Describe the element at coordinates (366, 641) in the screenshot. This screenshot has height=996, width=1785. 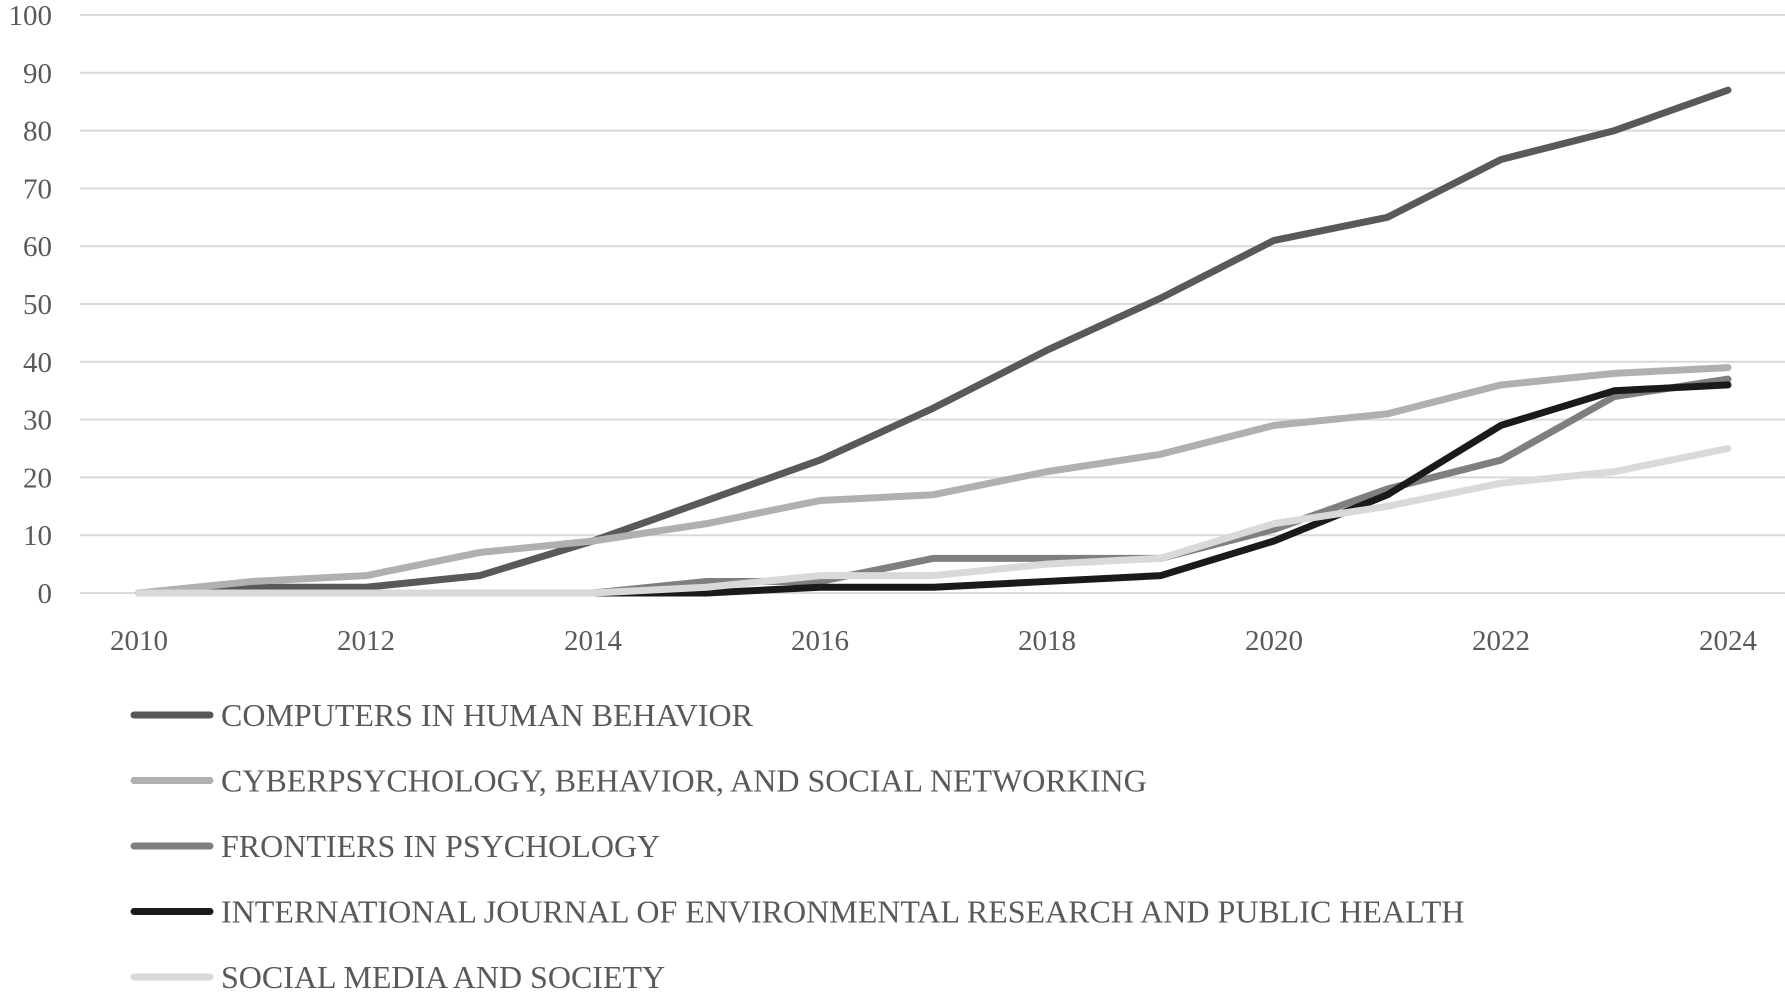
I see `x-tick-label: 2012` at that location.